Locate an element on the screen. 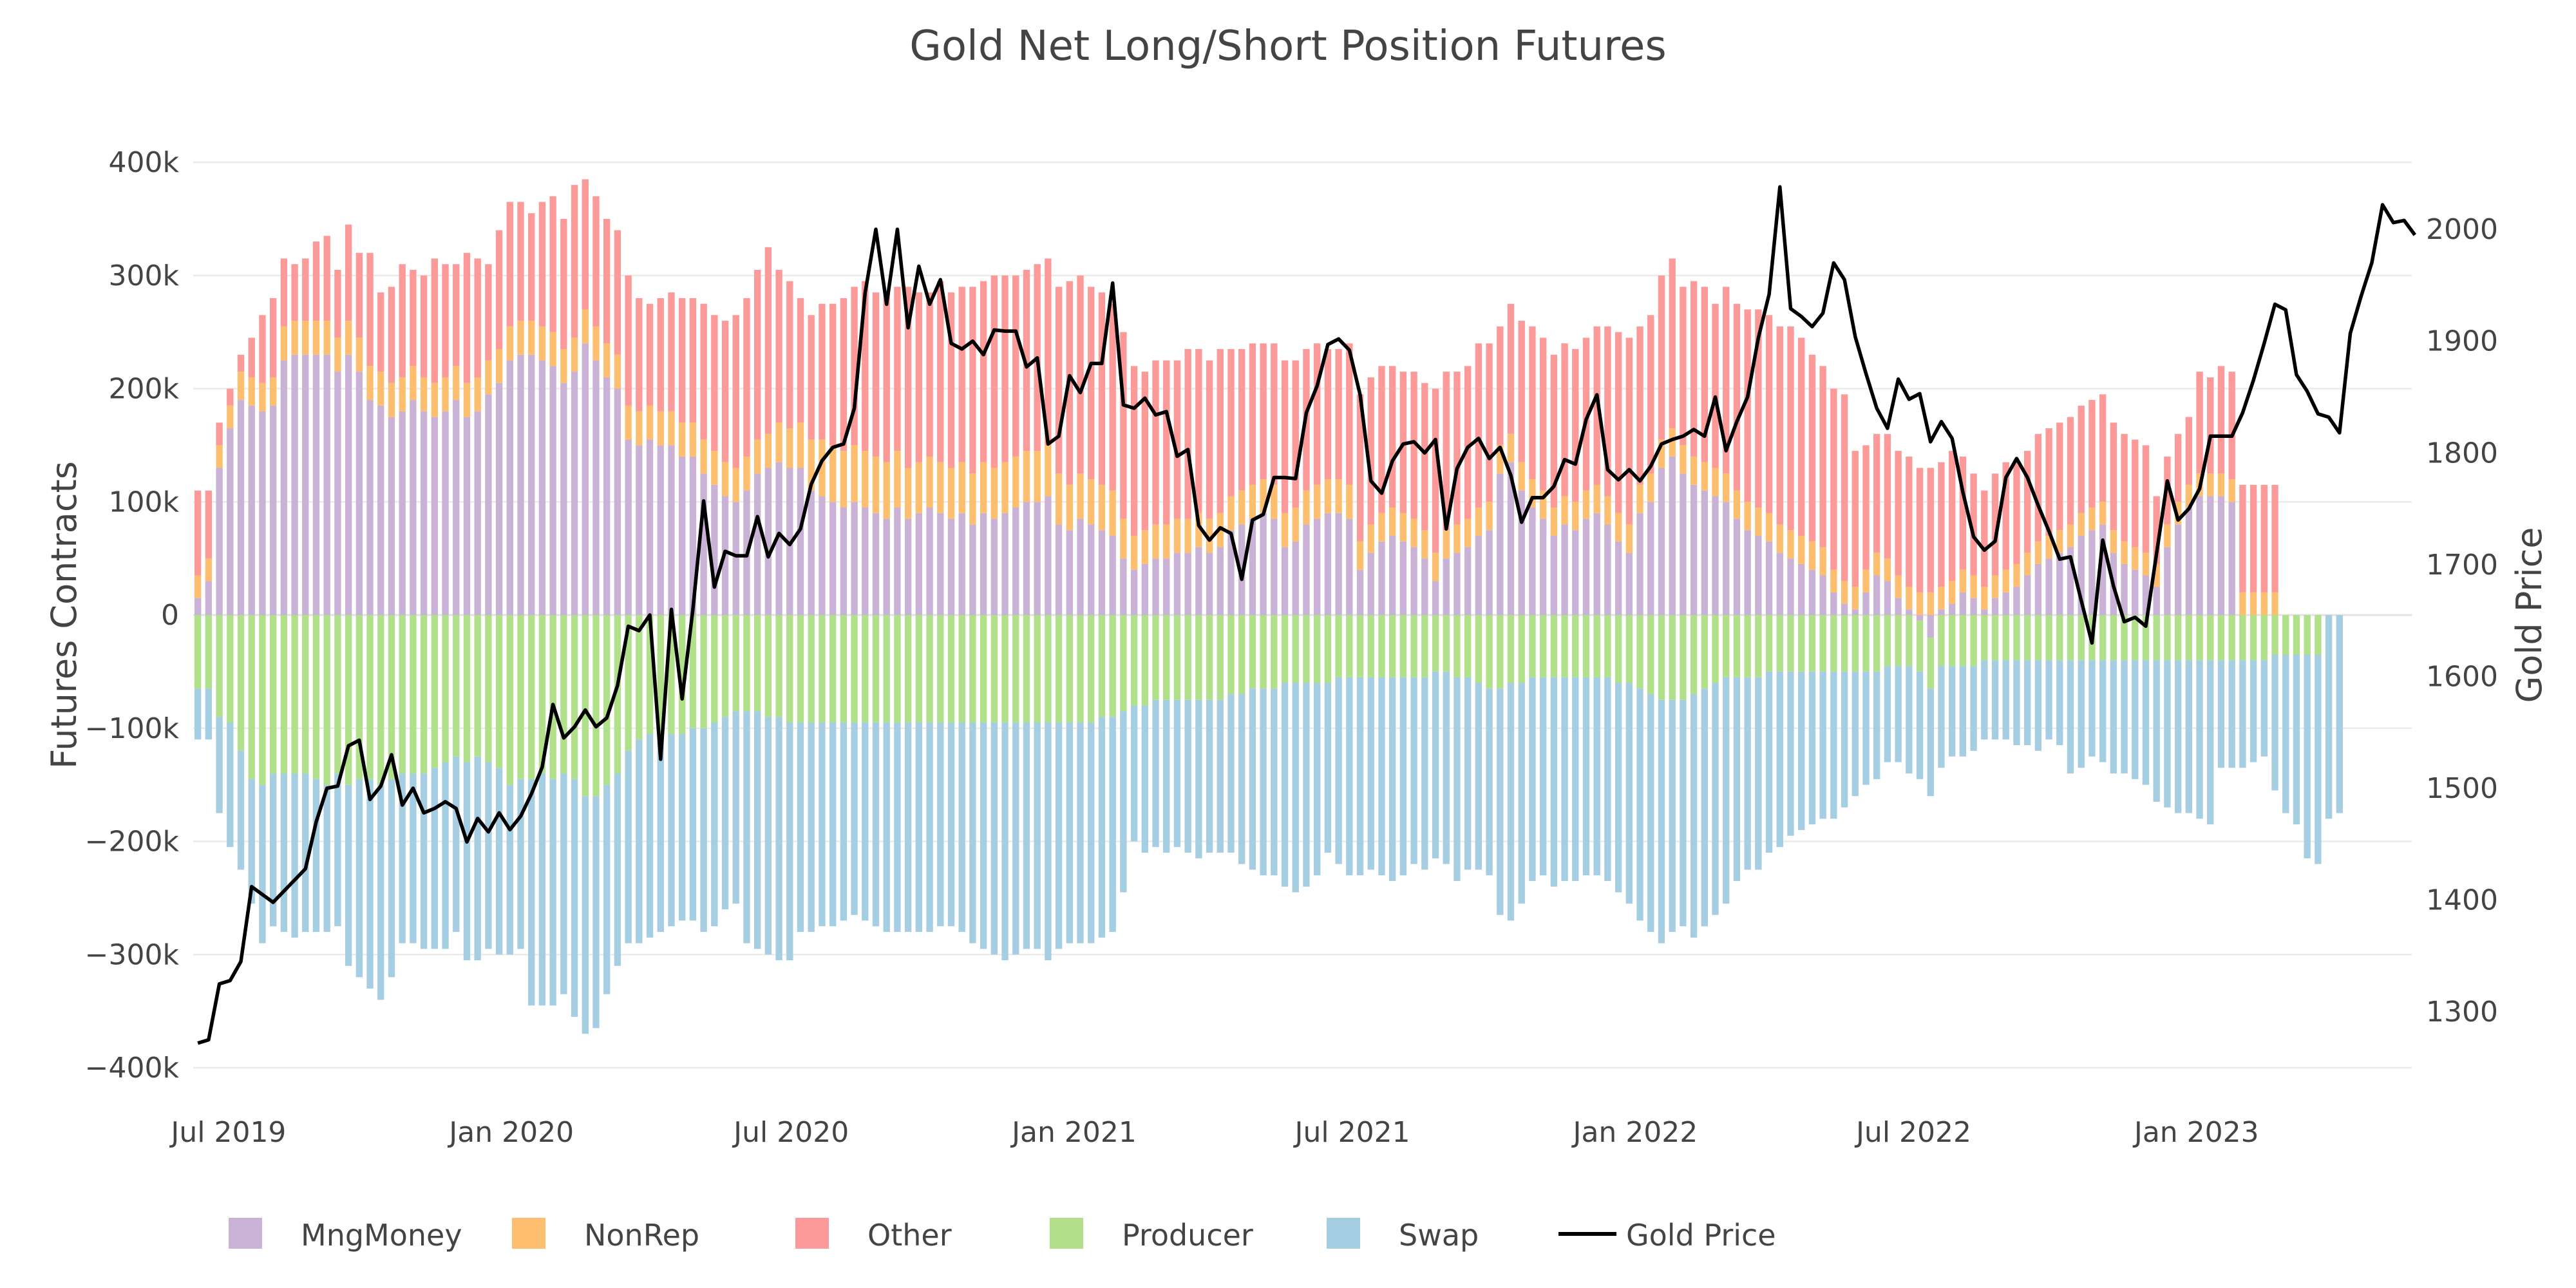 This screenshot has width=2576, height=1288. y-left-tick-label: 200k is located at coordinates (144, 389).